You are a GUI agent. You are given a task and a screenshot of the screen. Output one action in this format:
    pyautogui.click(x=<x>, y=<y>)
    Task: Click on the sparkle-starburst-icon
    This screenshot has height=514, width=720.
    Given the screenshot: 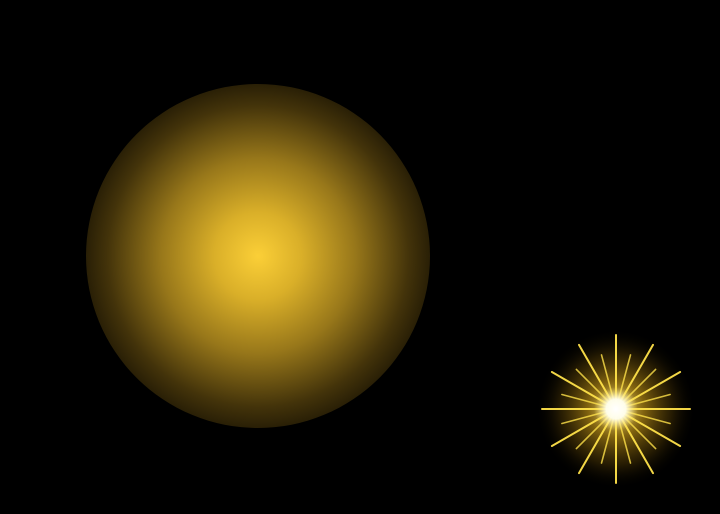 What is the action you would take?
    pyautogui.click(x=616, y=409)
    